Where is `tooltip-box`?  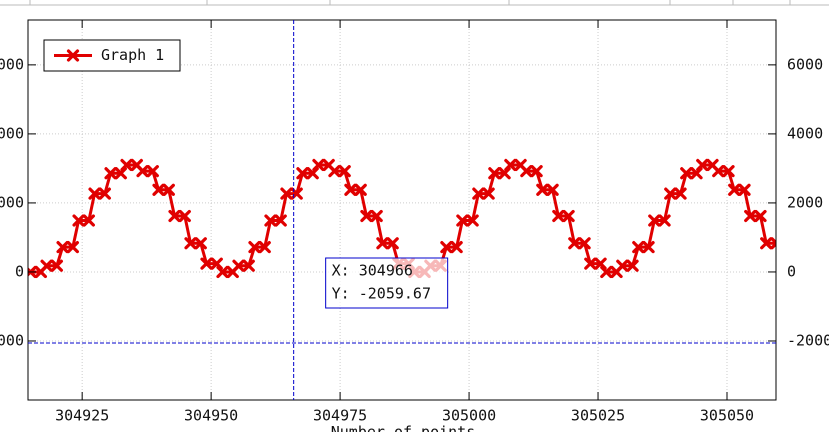
tooltip-box is located at coordinates (387, 283).